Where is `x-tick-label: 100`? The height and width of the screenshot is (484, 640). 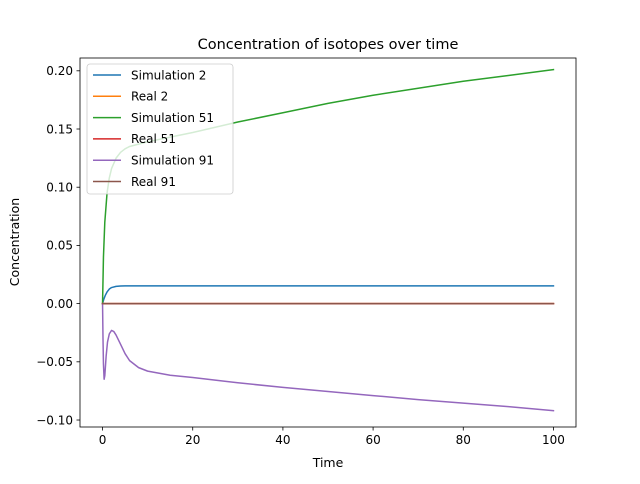
x-tick-label: 100 is located at coordinates (553, 440).